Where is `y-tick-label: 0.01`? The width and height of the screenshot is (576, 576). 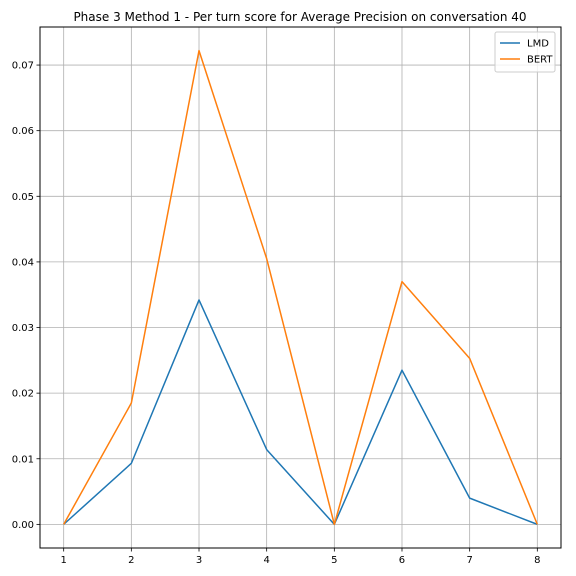 y-tick-label: 0.01 is located at coordinates (23, 459).